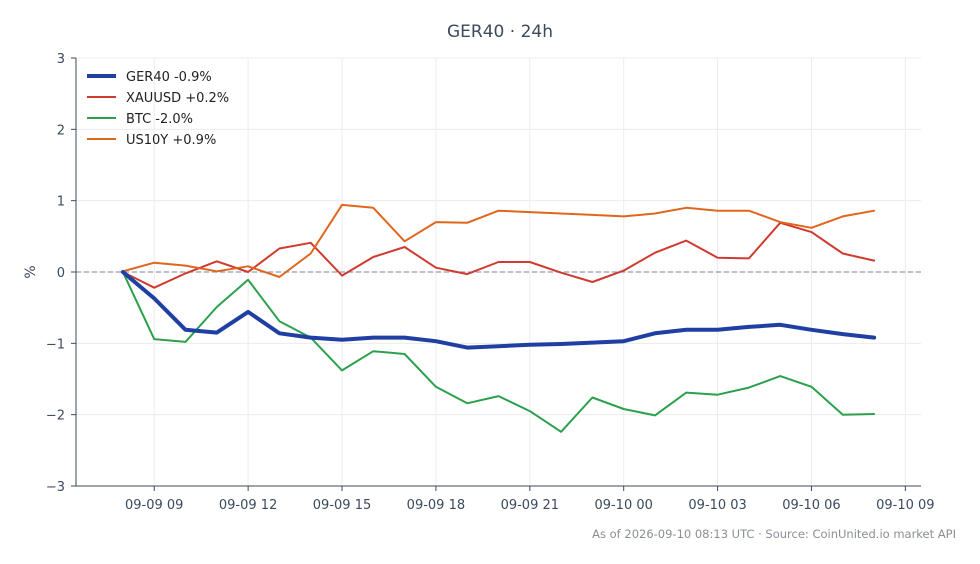 The width and height of the screenshot is (980, 564). I want to click on legend-label-2: BTC -2.0%, so click(159, 119).